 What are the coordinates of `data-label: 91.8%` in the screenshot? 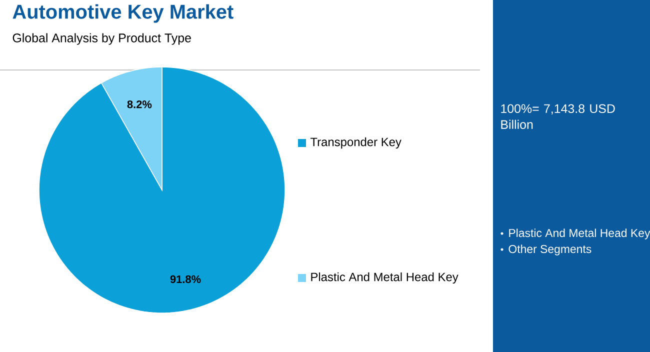 It's located at (185, 279).